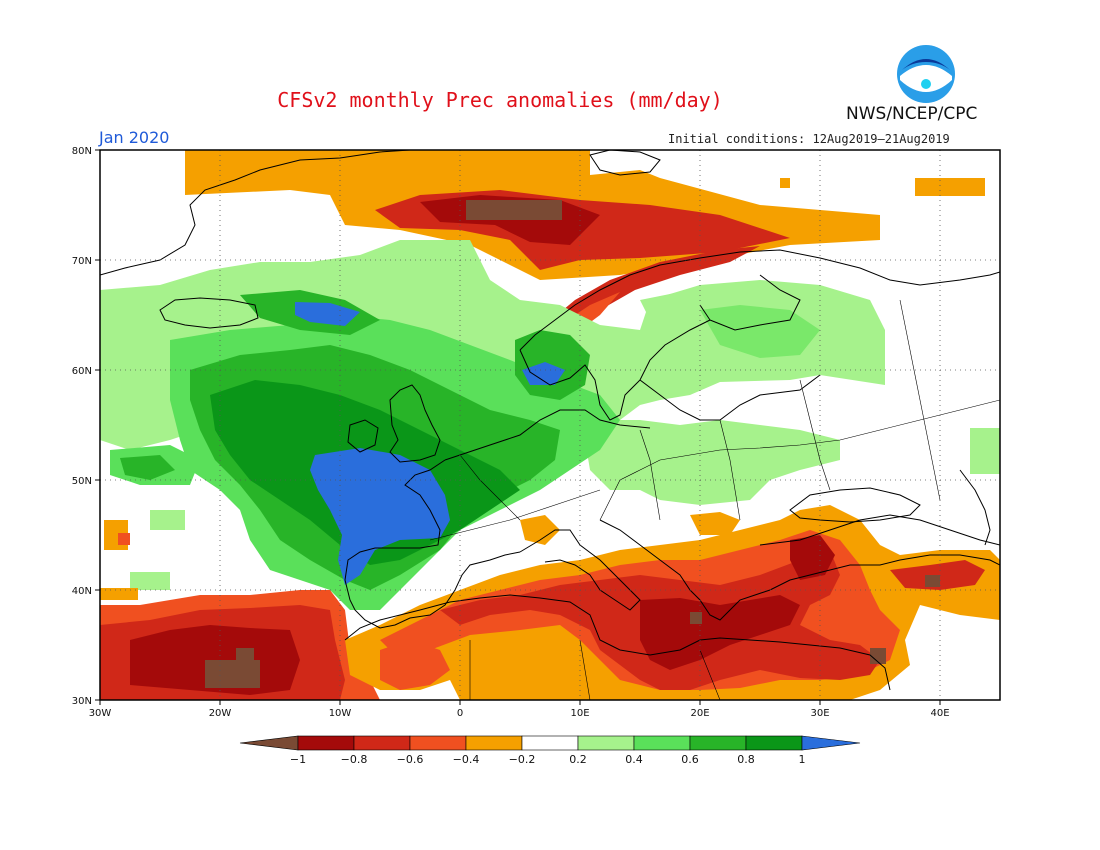 The height and width of the screenshot is (850, 1100). What do you see at coordinates (500, 100) in the screenshot?
I see `map-title: CFSv2 monthly Prec anomalies (mm/day)` at bounding box center [500, 100].